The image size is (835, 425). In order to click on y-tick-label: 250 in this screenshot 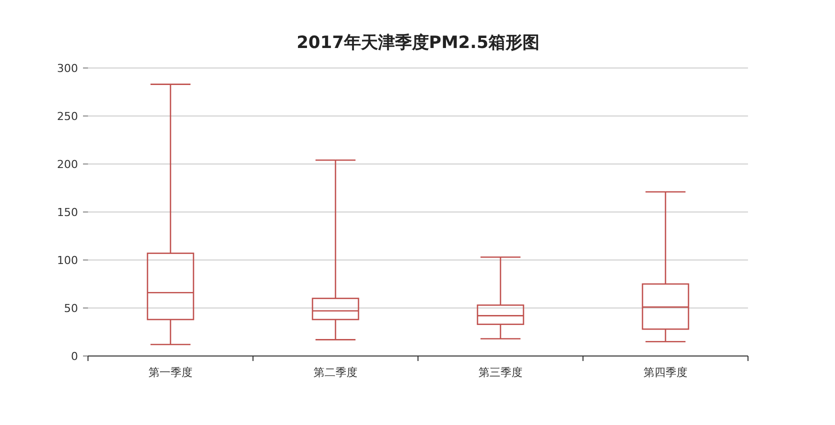, I will do `click(67, 116)`.